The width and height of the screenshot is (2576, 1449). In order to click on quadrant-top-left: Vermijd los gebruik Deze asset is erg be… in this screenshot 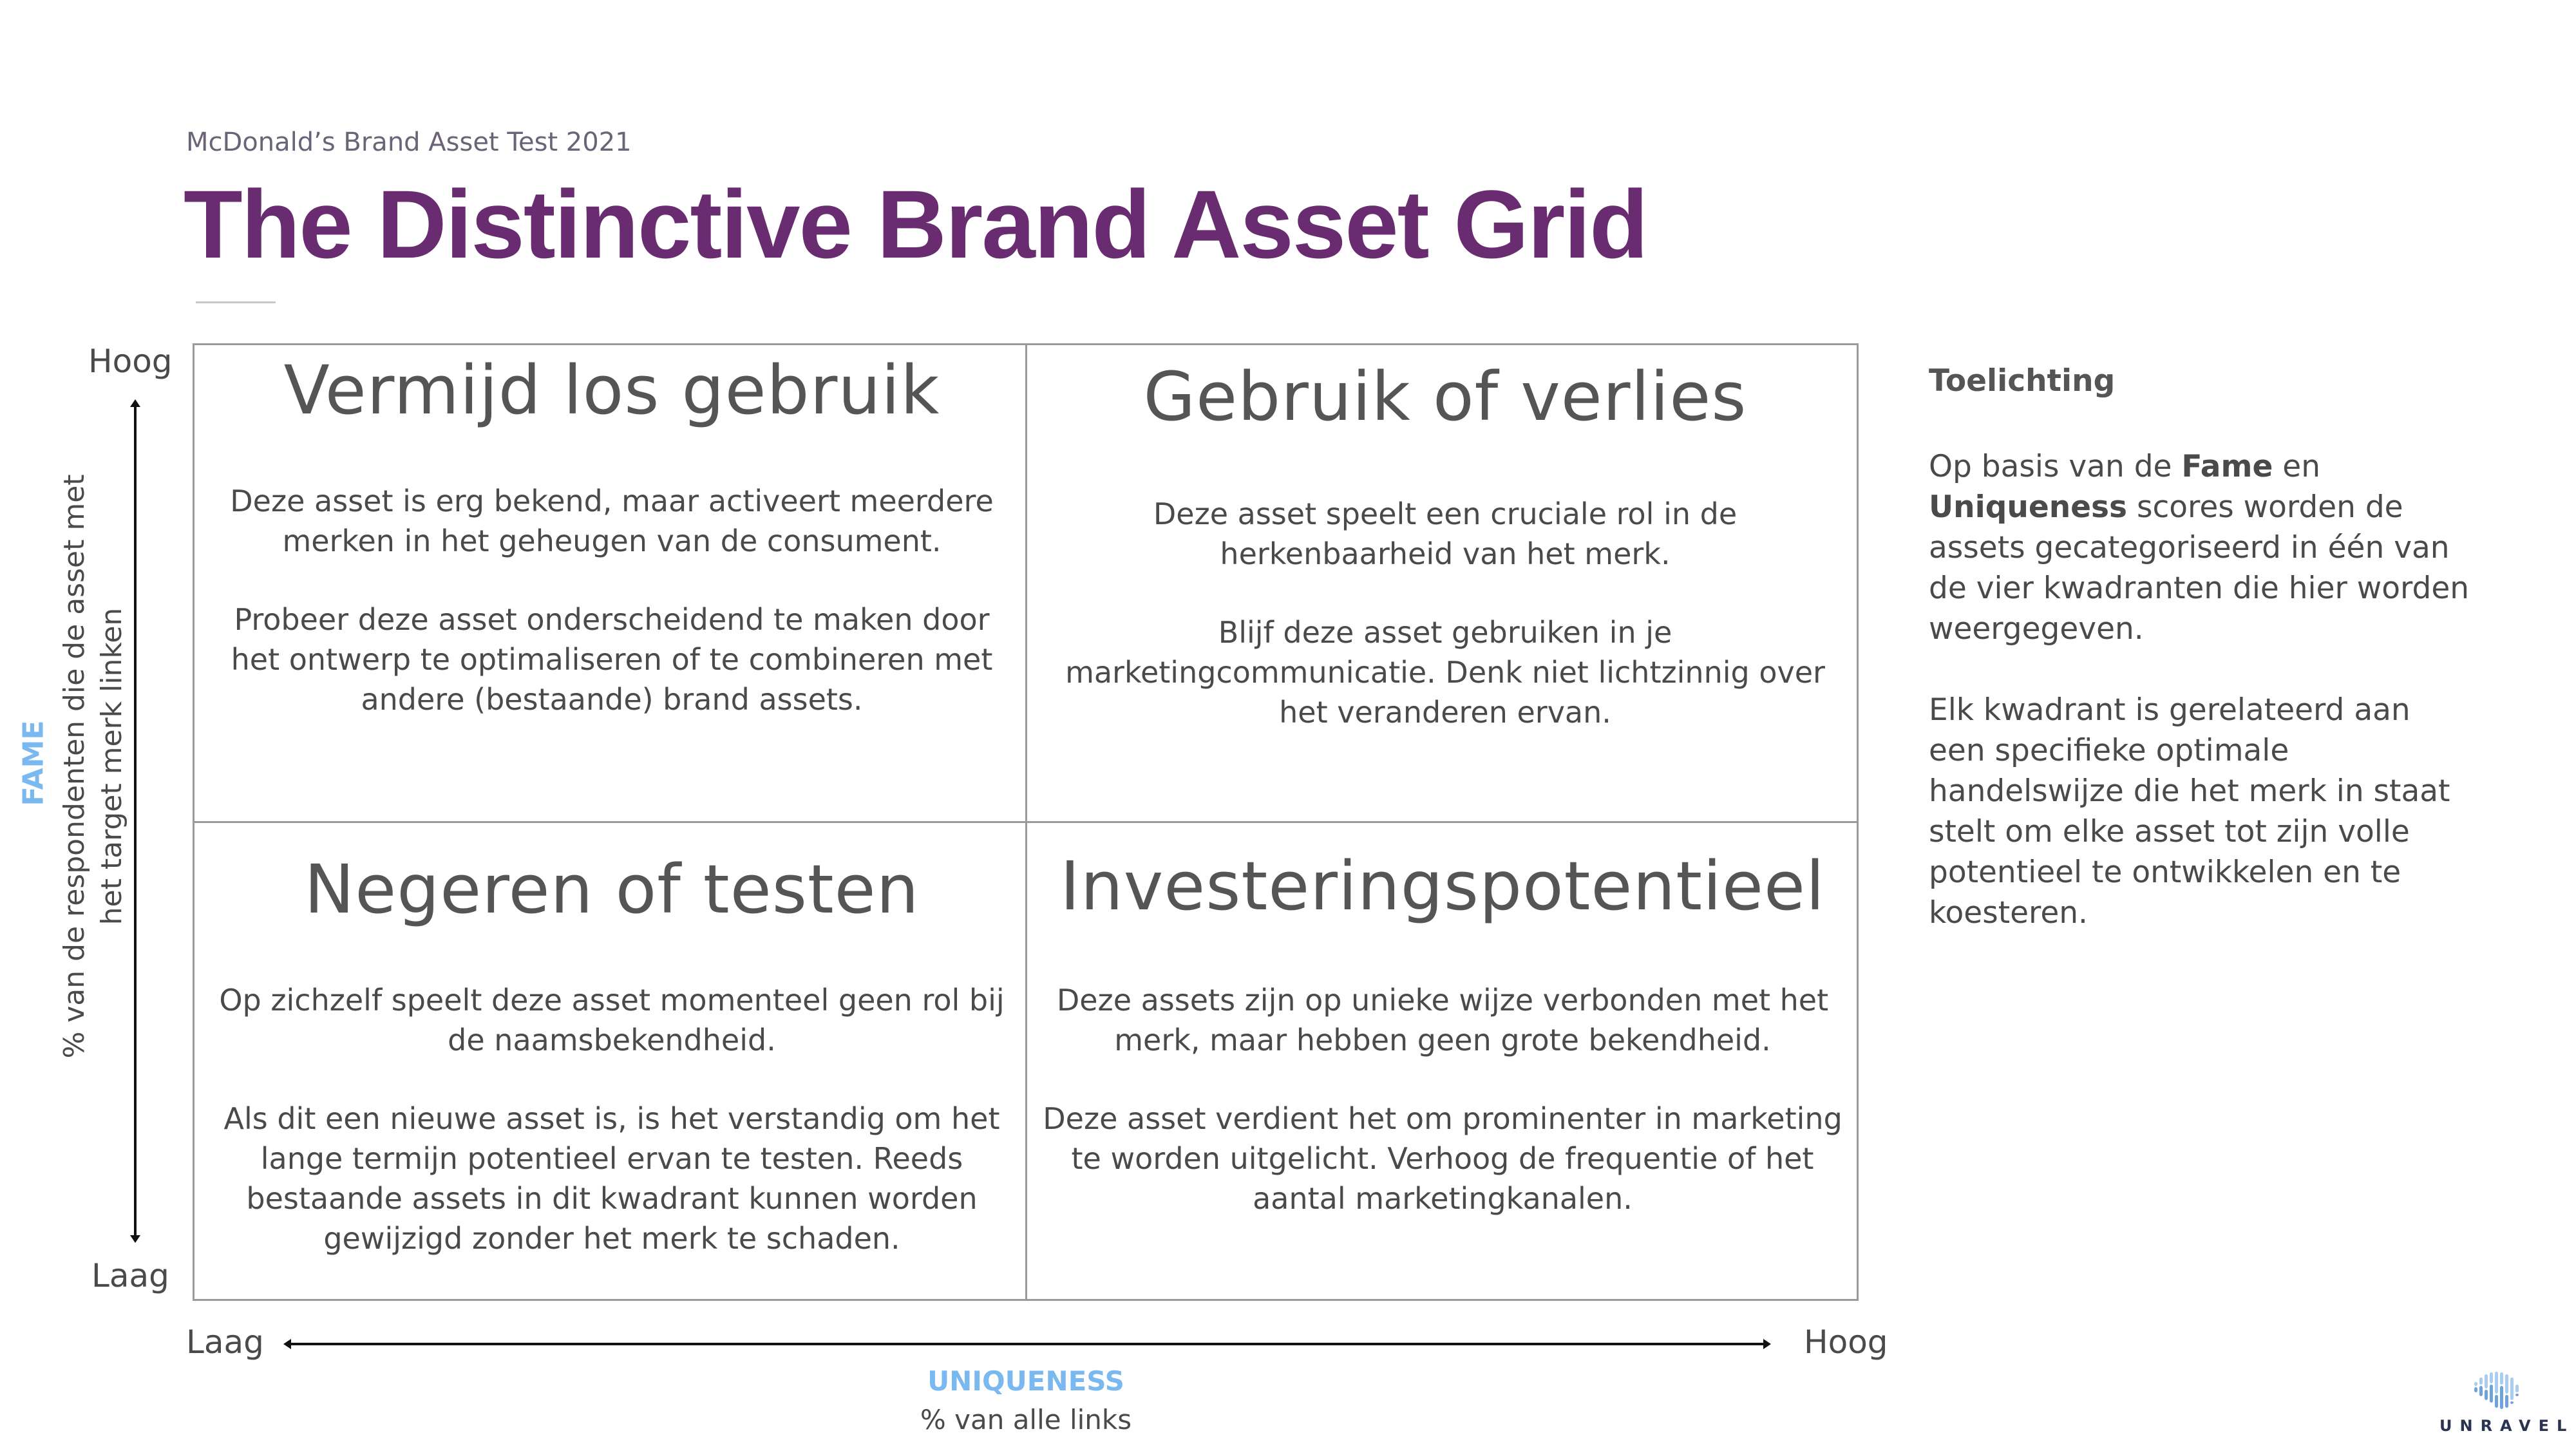, I will do `click(612, 554)`.